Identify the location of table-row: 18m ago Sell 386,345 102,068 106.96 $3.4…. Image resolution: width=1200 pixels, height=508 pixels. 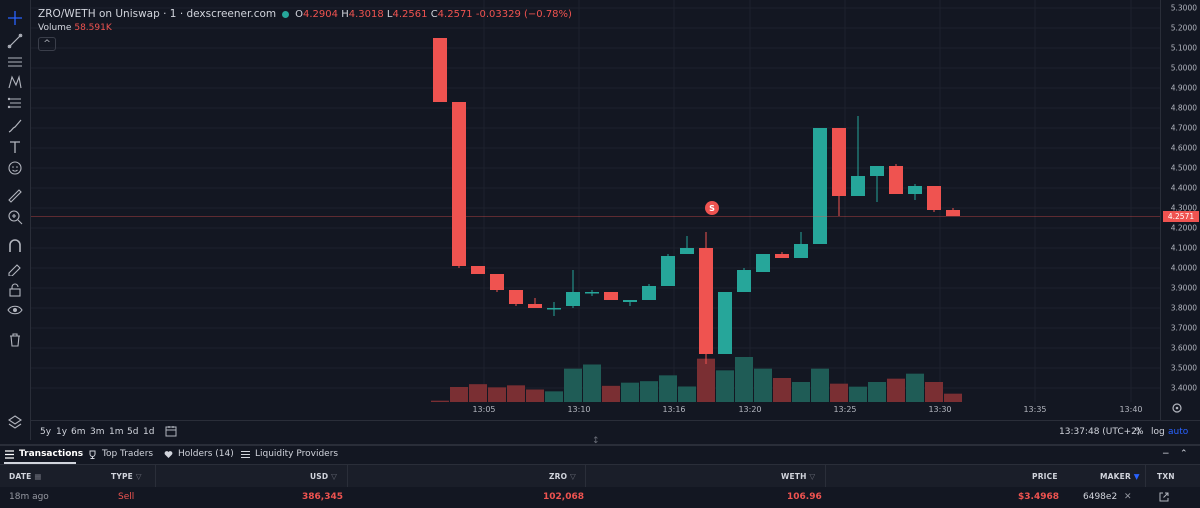
(600, 497).